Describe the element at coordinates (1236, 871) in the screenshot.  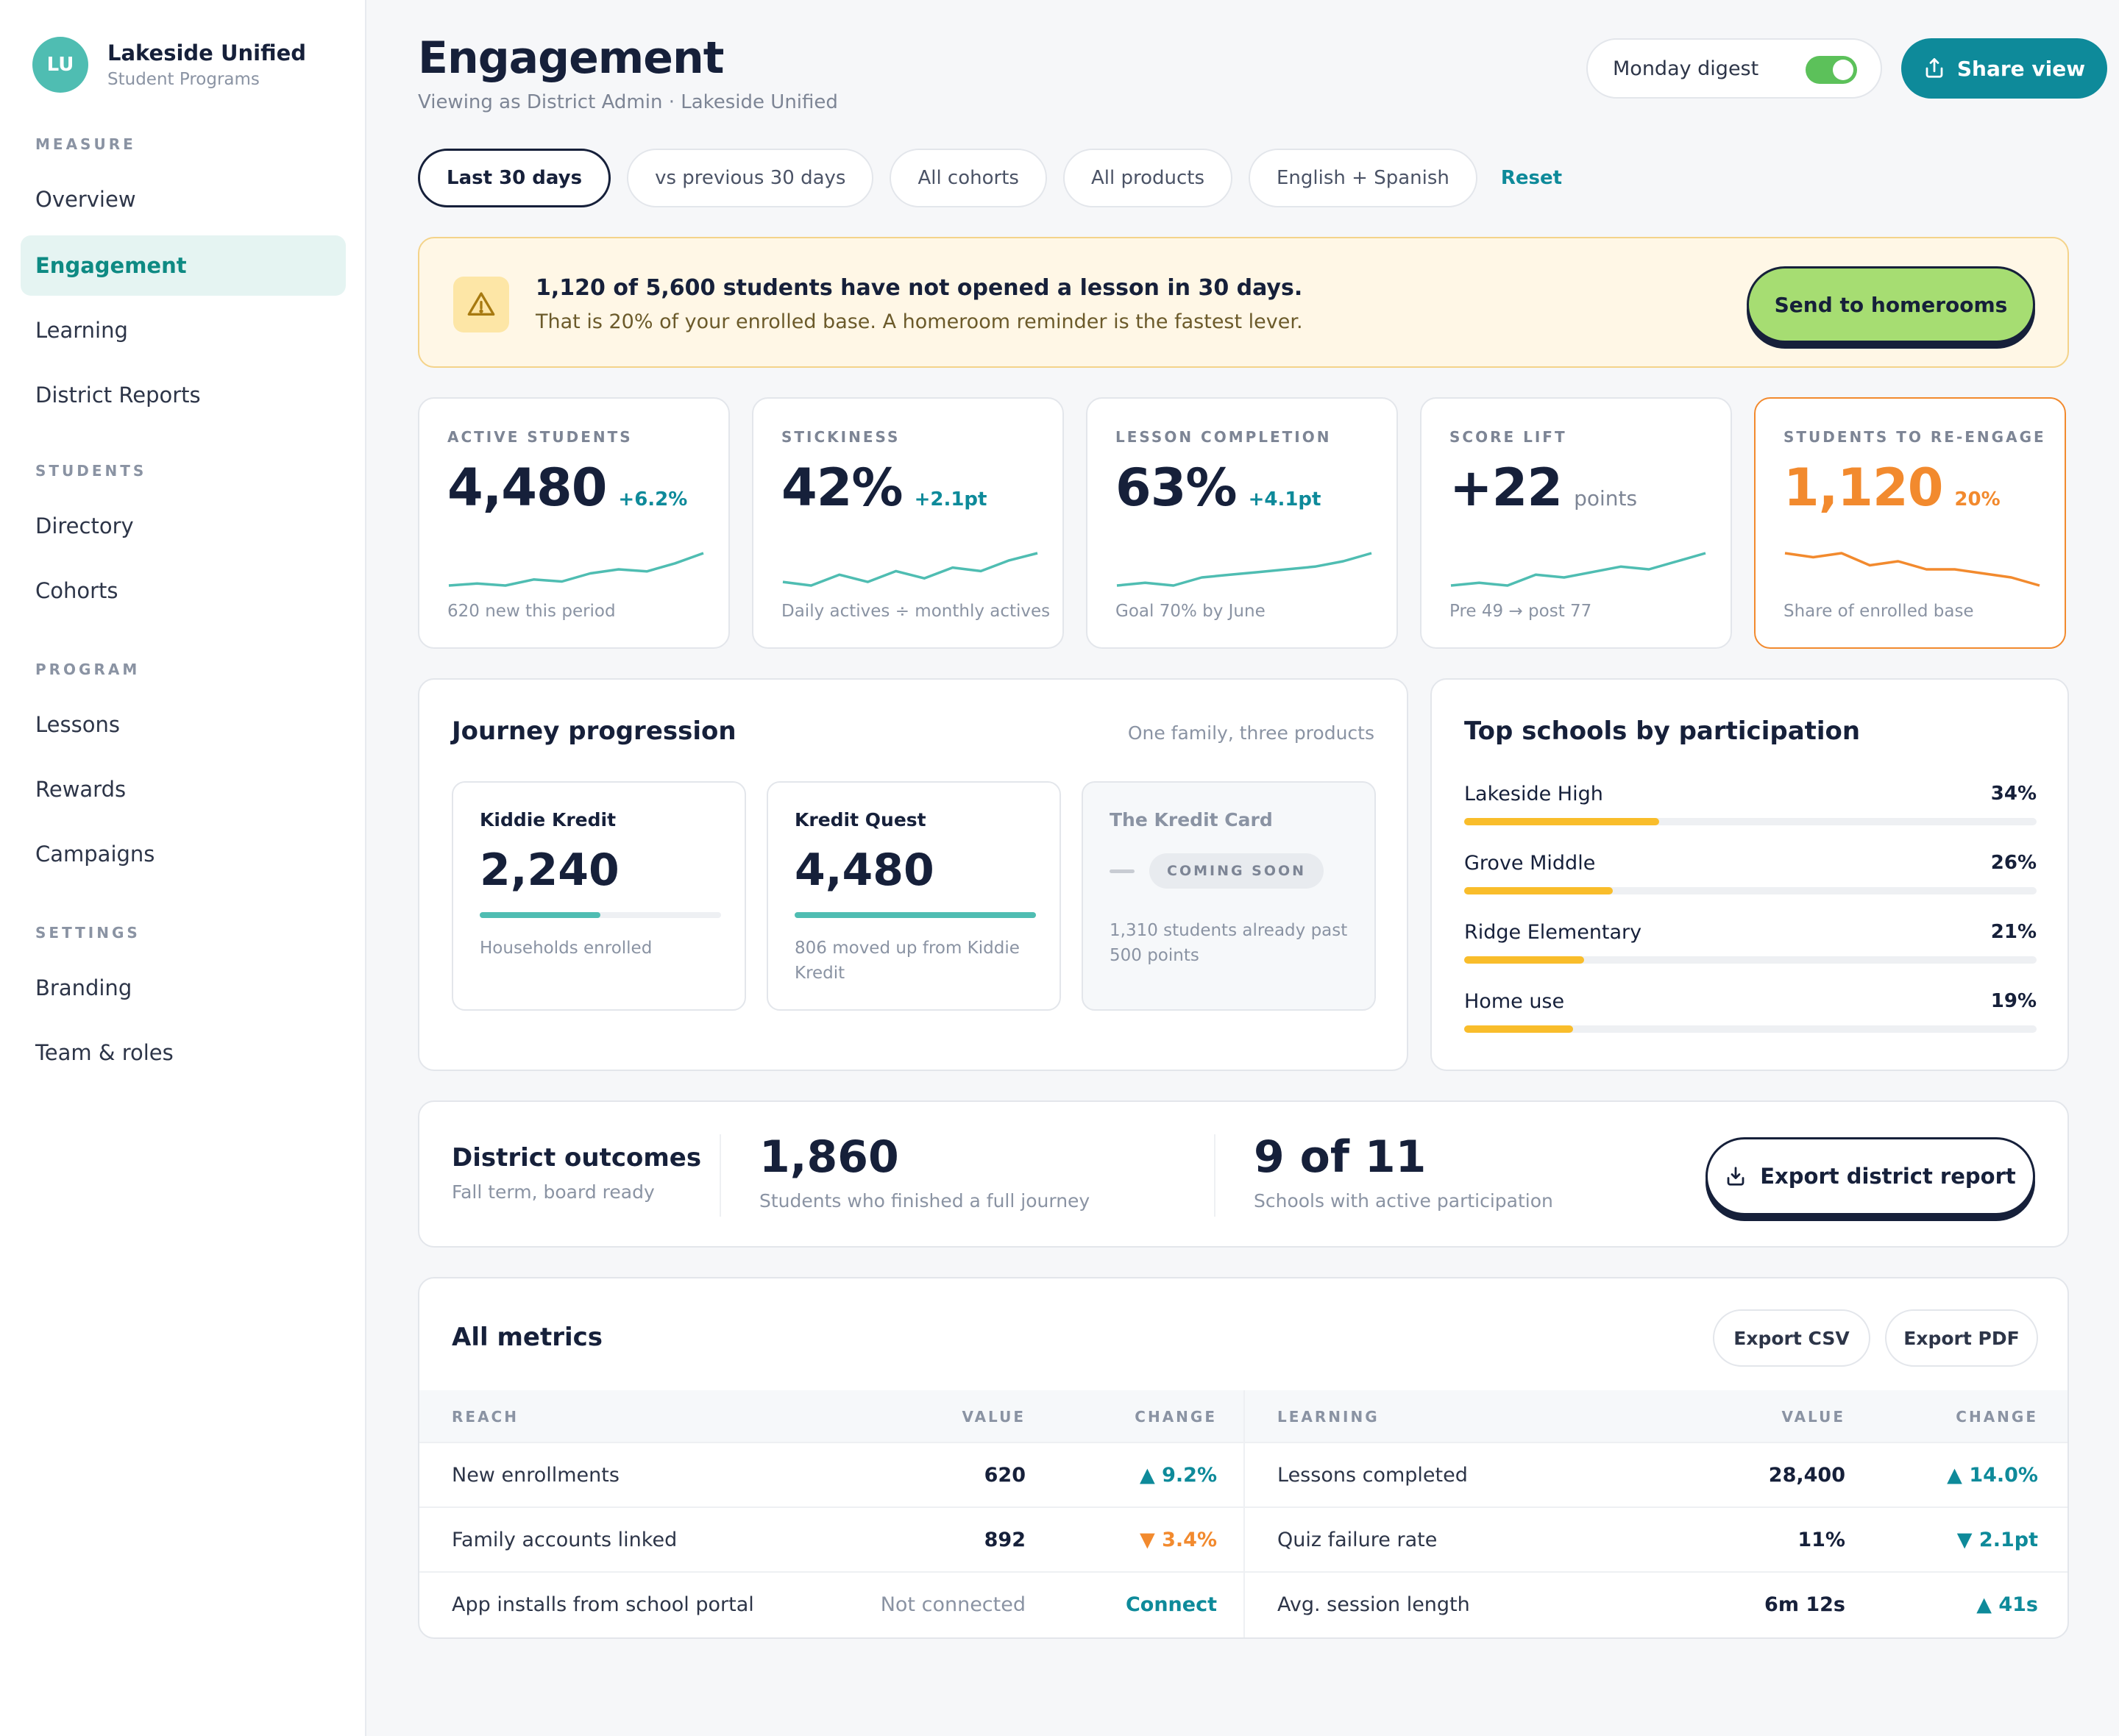
I see `coming-soon-badge: COMING SOON` at that location.